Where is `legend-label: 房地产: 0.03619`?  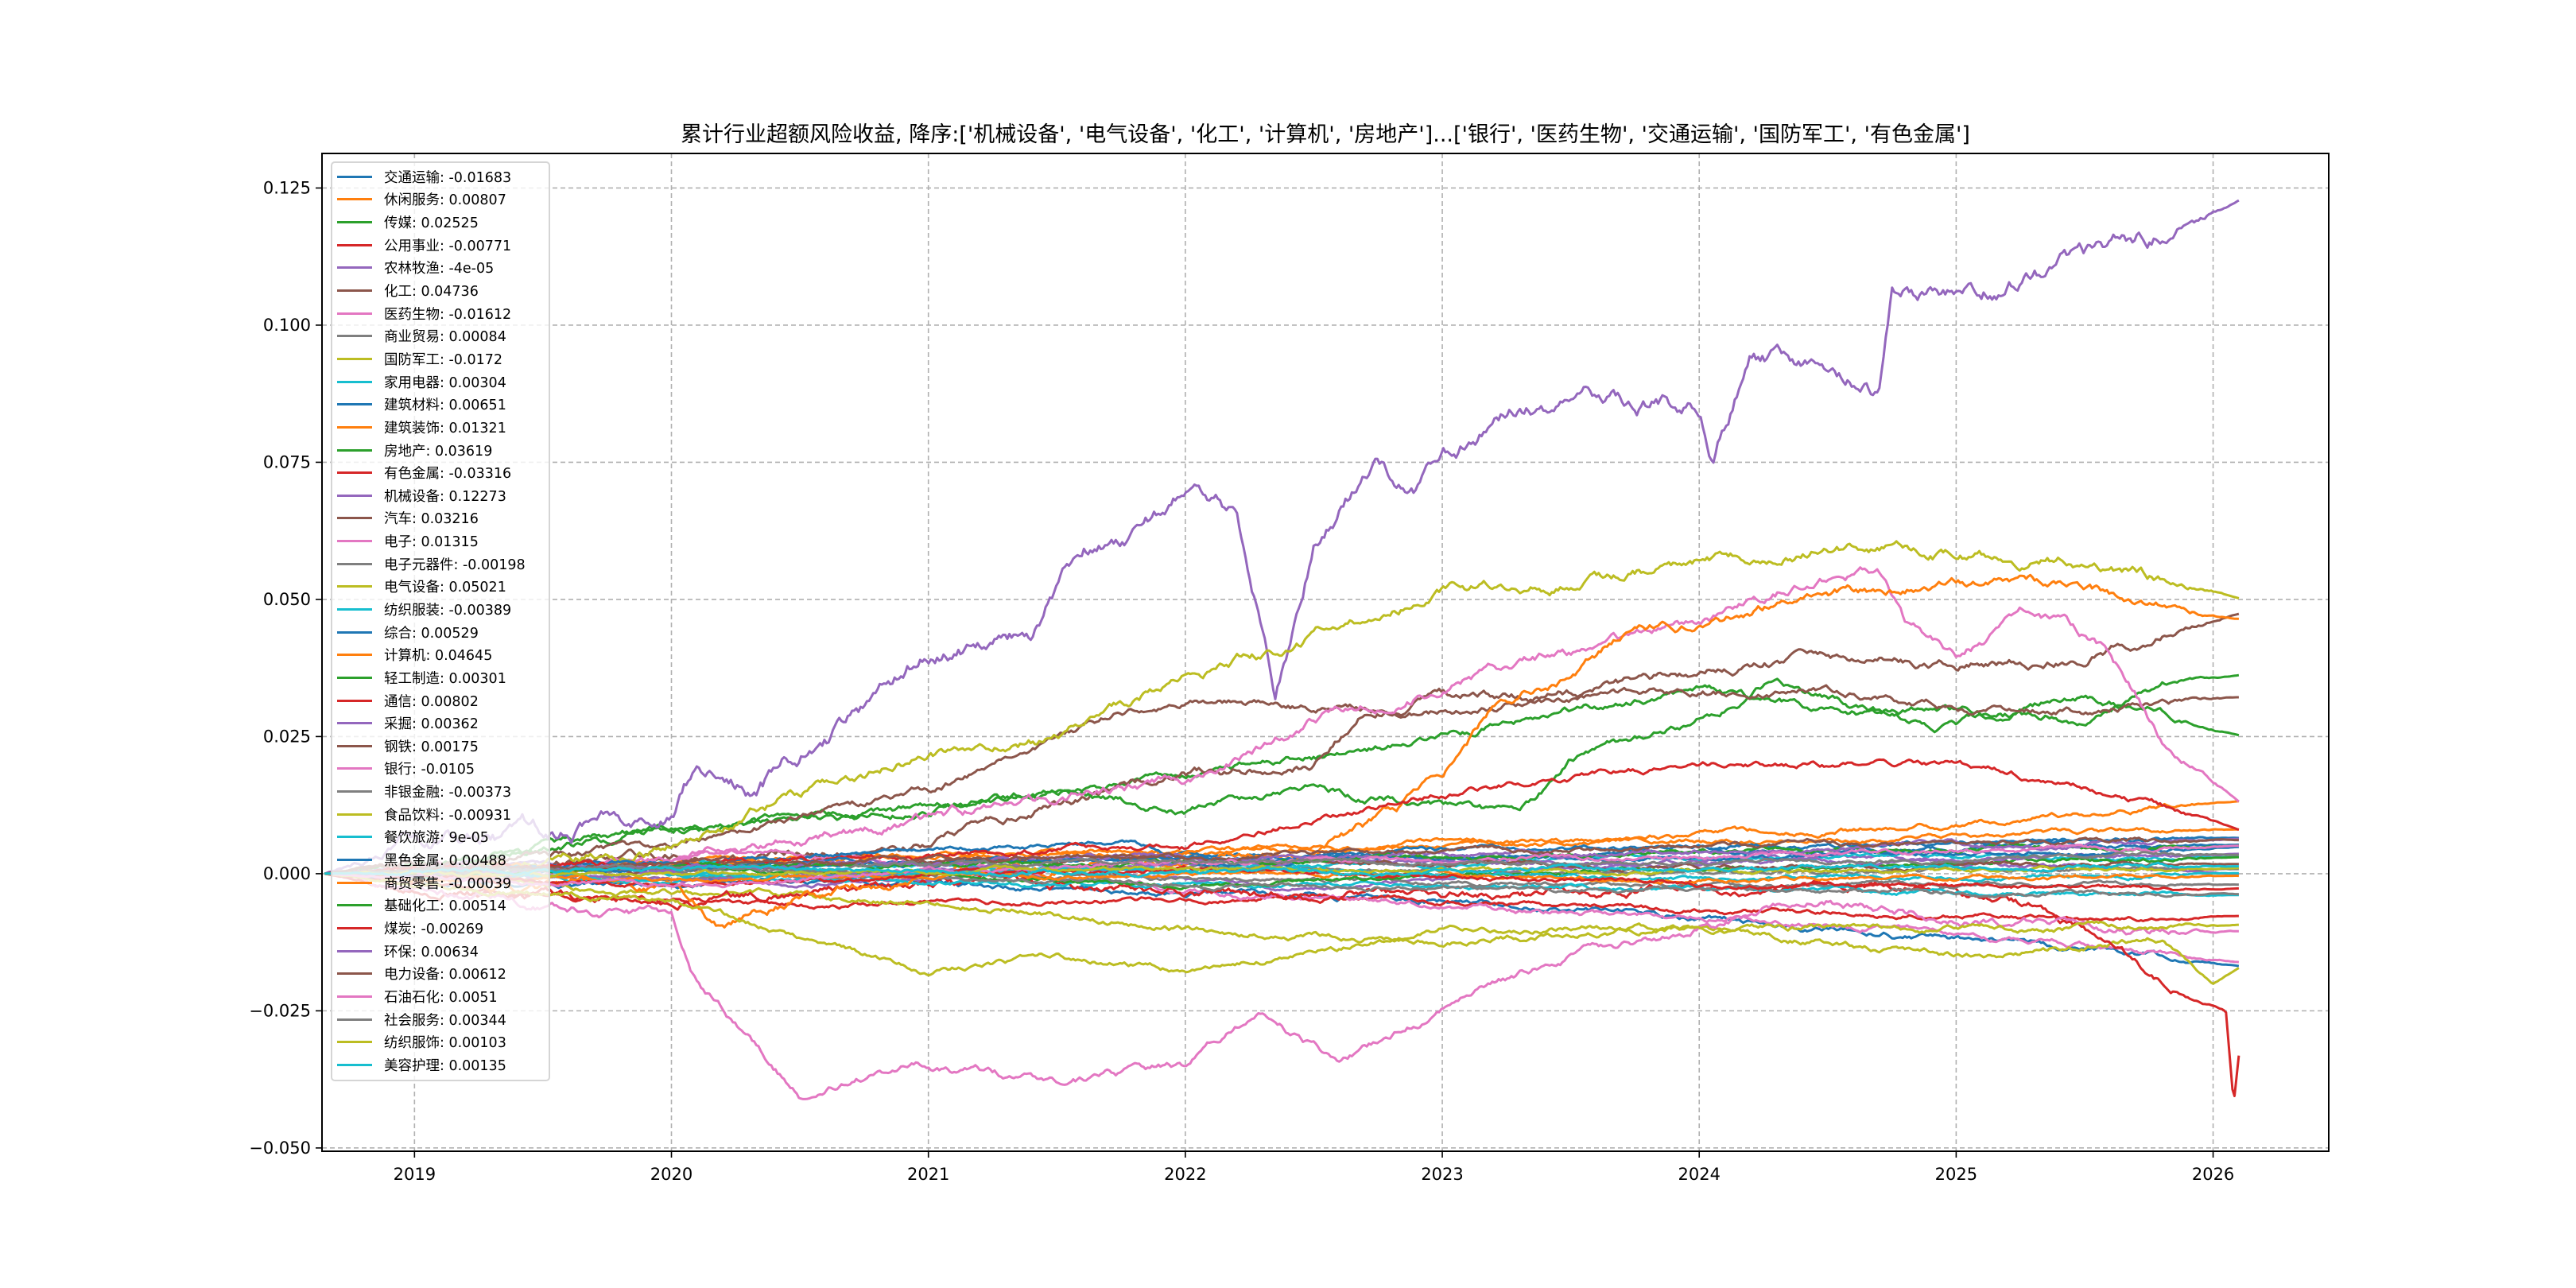 legend-label: 房地产: 0.03619 is located at coordinates (439, 452).